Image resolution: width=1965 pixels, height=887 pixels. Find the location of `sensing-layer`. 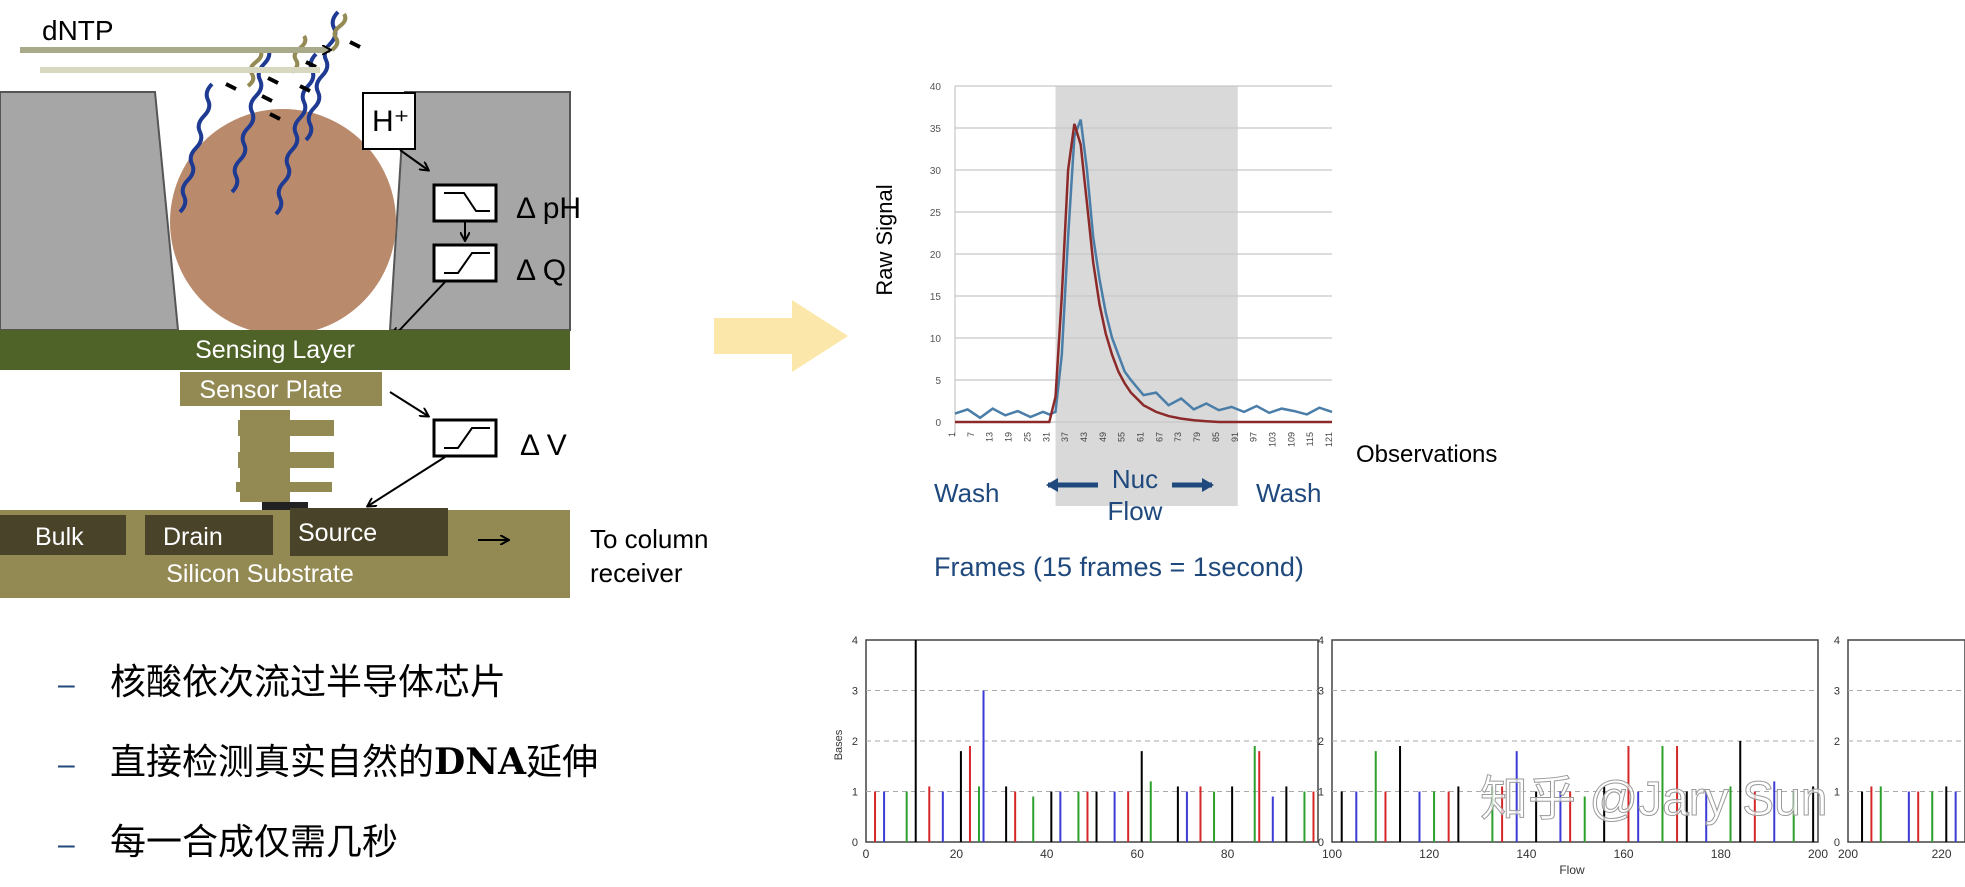

sensing-layer is located at coordinates (285, 350).